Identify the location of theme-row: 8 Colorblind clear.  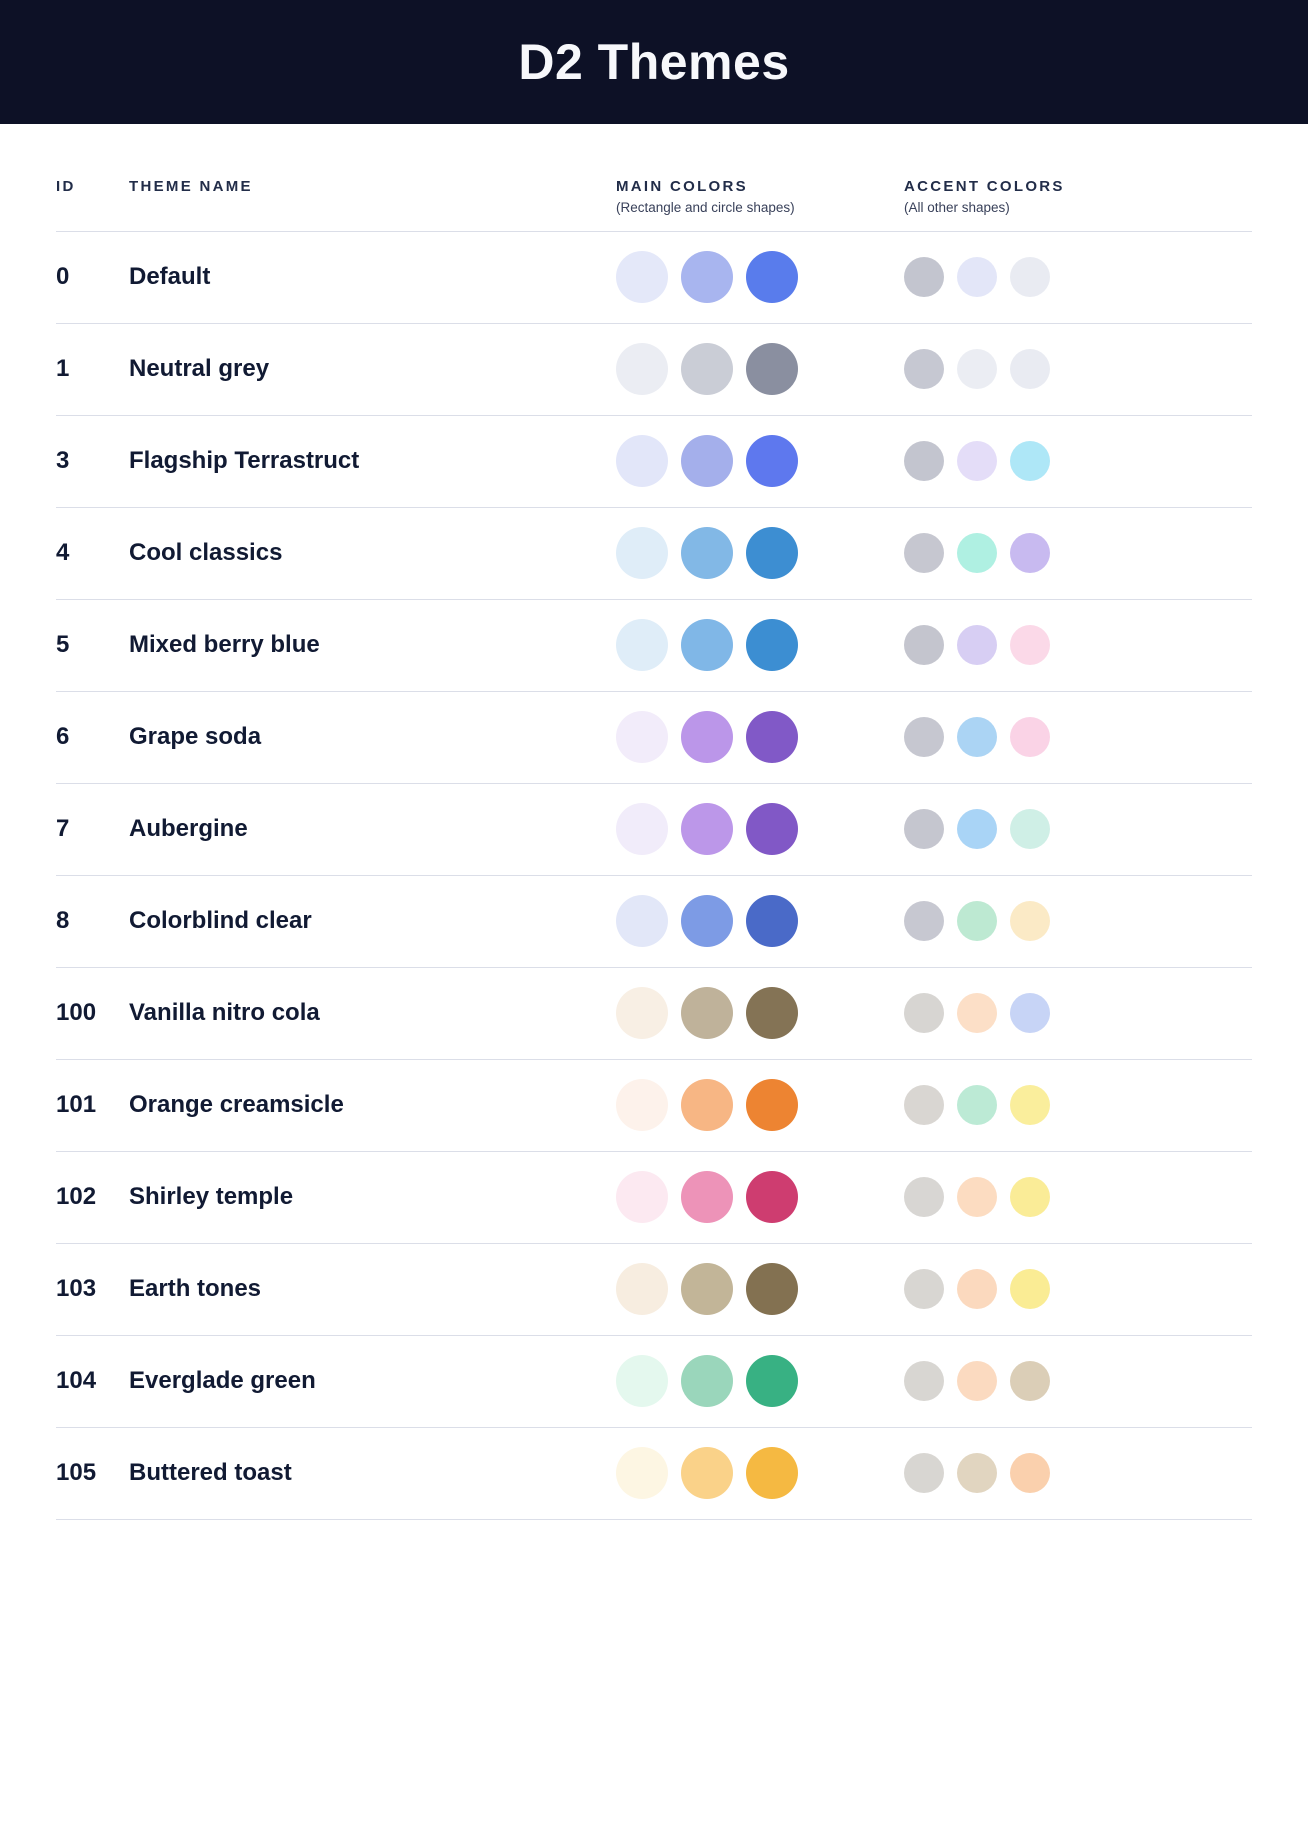
(654, 922).